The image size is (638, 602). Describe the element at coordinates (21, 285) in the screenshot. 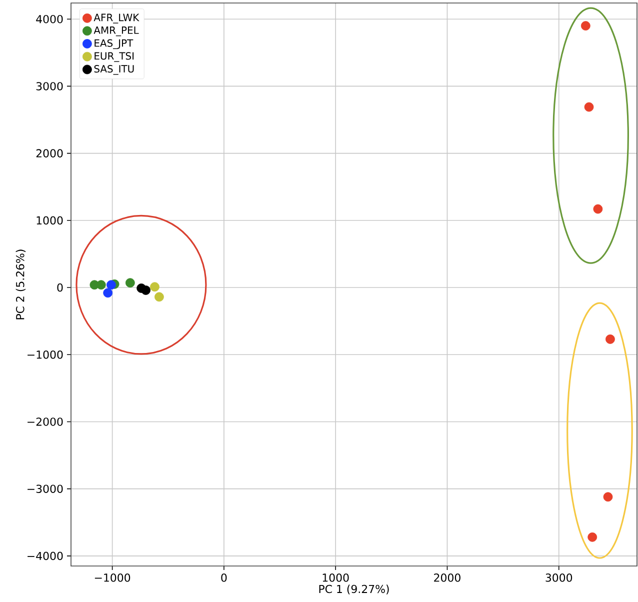

I see `y-axis-title: PC 2 (5.26%)` at that location.